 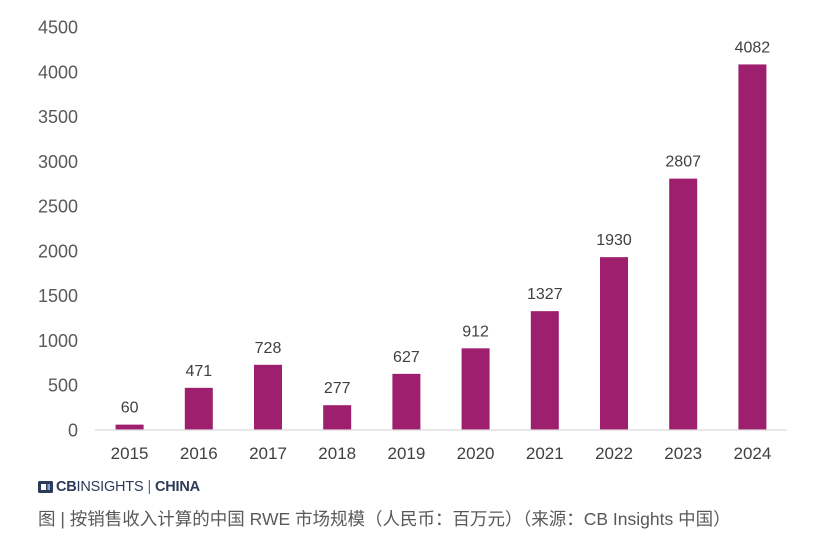 What do you see at coordinates (73, 431) in the screenshot?
I see `y-tick-label-0: 0` at bounding box center [73, 431].